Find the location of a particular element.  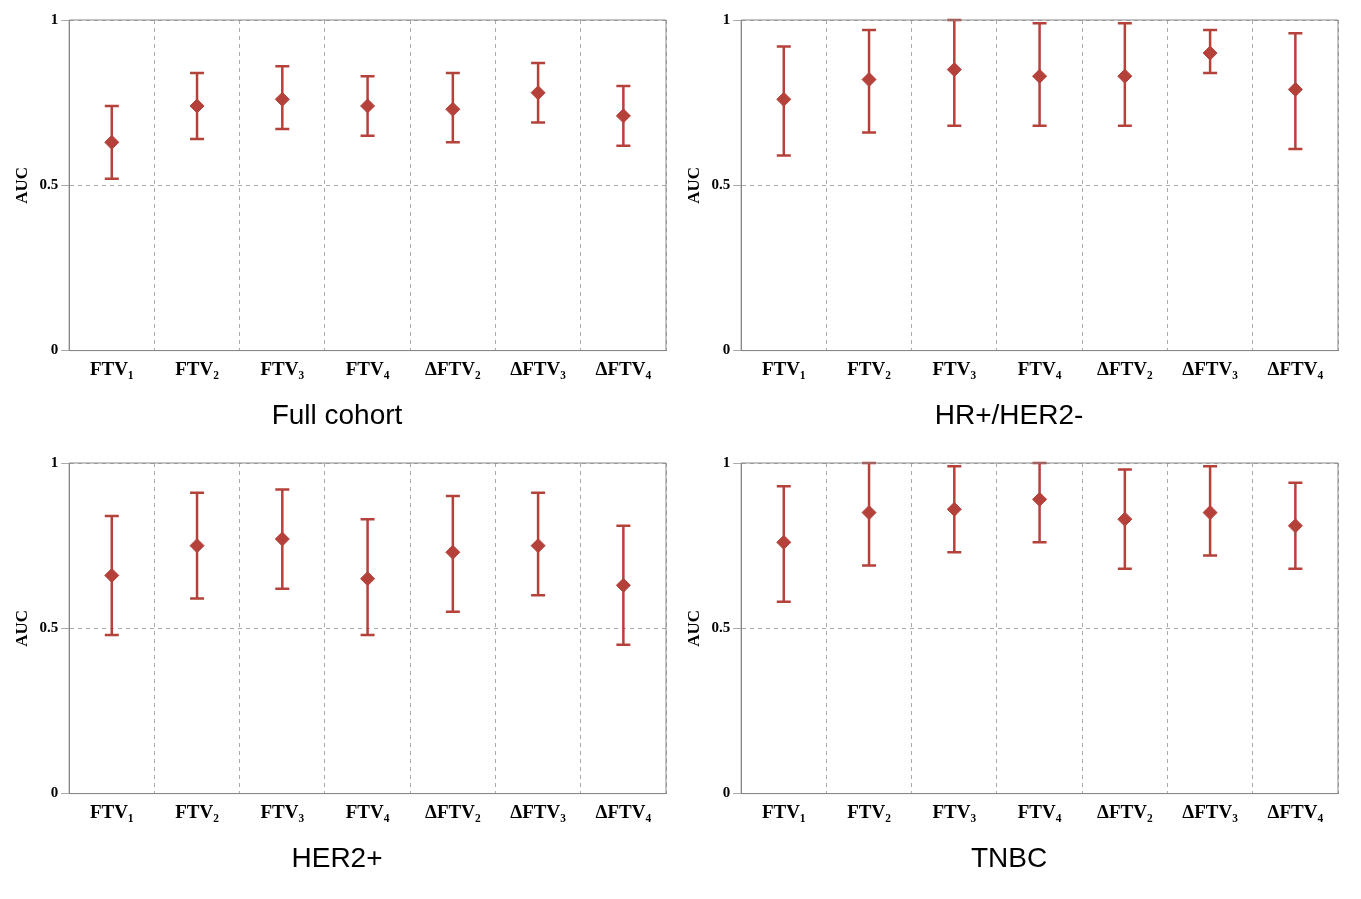

text: HER2+ is located at coordinates (337, 857).